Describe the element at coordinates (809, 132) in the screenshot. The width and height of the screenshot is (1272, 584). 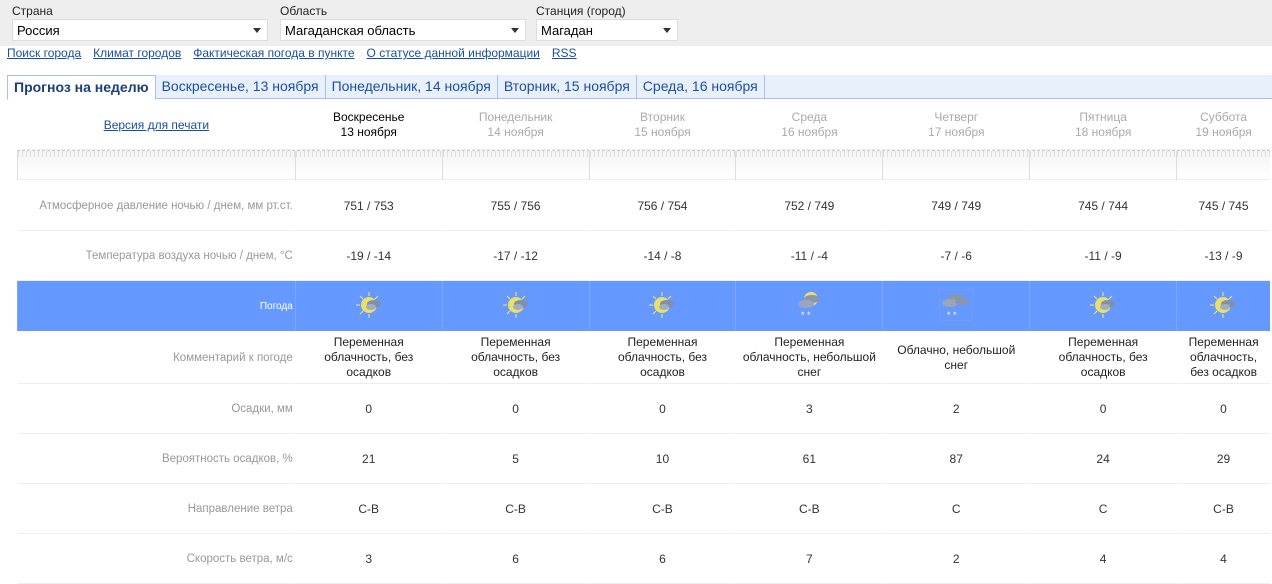
I see `day-date: 16 ноября` at that location.